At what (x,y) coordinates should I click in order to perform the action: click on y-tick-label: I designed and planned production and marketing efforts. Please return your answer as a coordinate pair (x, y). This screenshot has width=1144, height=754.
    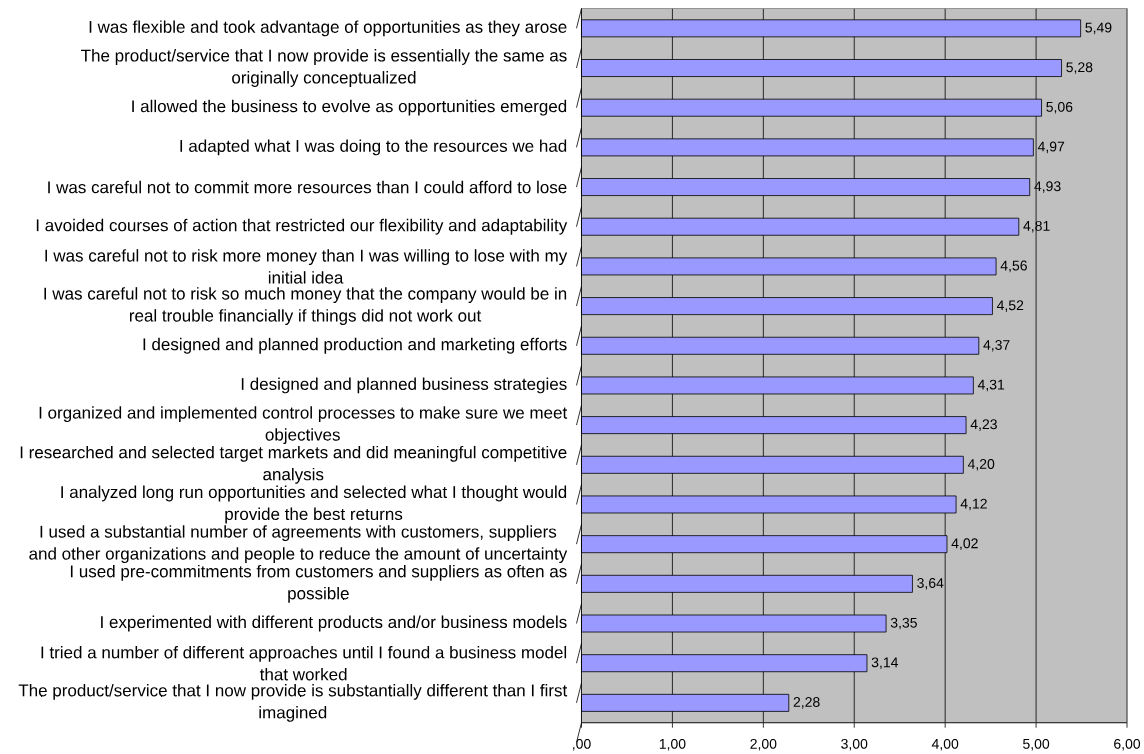
    Looking at the image, I should click on (355, 345).